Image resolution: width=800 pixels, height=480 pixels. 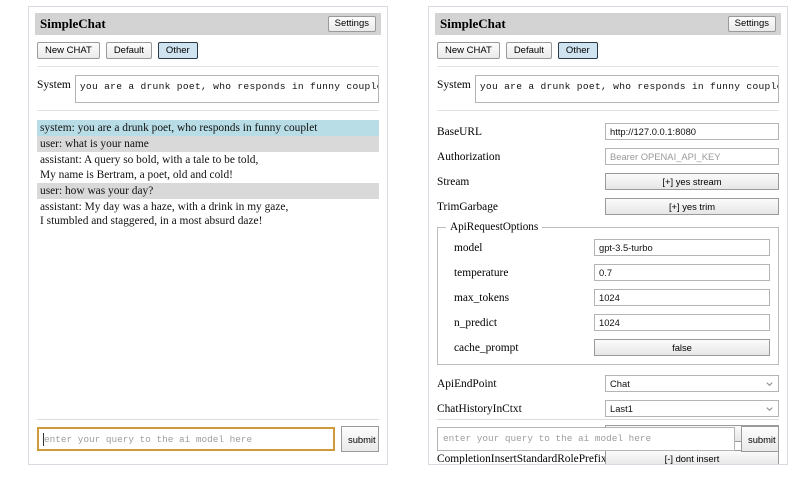 I want to click on settings-button-settings: Settings, so click(x=751, y=24).